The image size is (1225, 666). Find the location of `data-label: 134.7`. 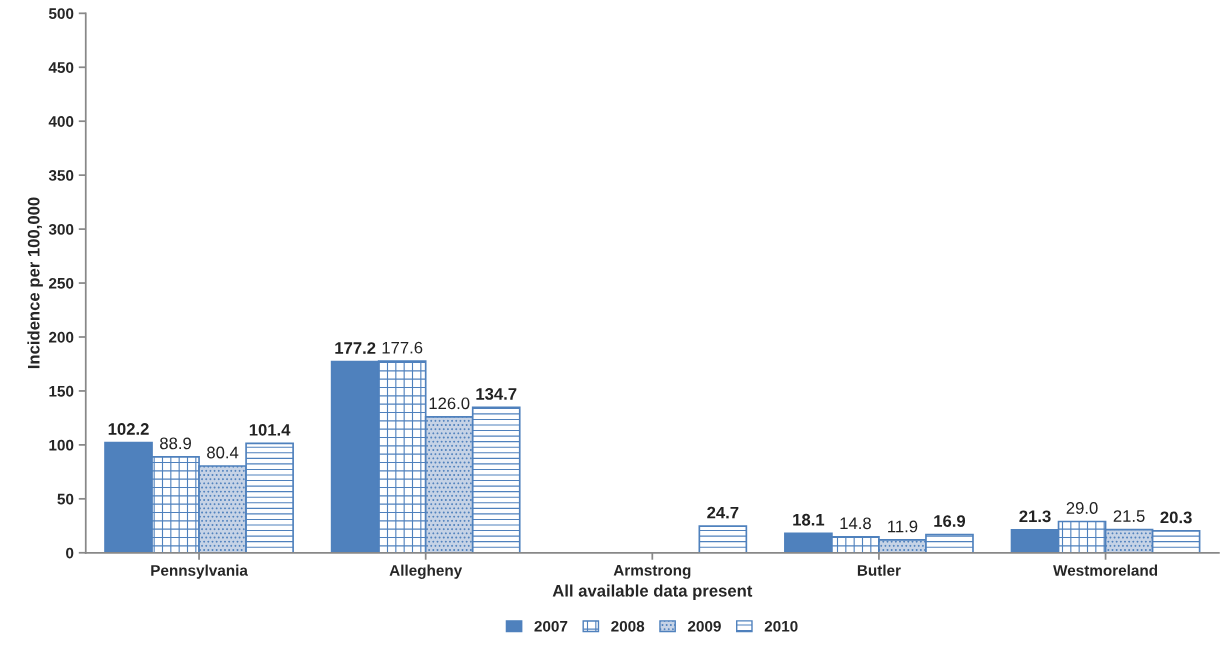

data-label: 134.7 is located at coordinates (496, 394).